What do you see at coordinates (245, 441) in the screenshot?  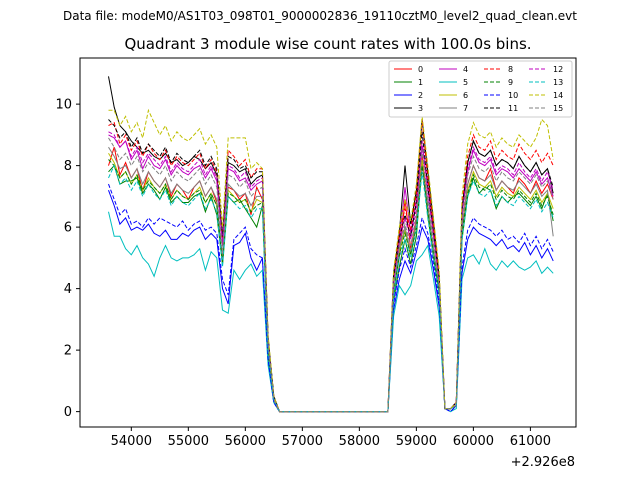 I see `x-tick-label: 56000` at bounding box center [245, 441].